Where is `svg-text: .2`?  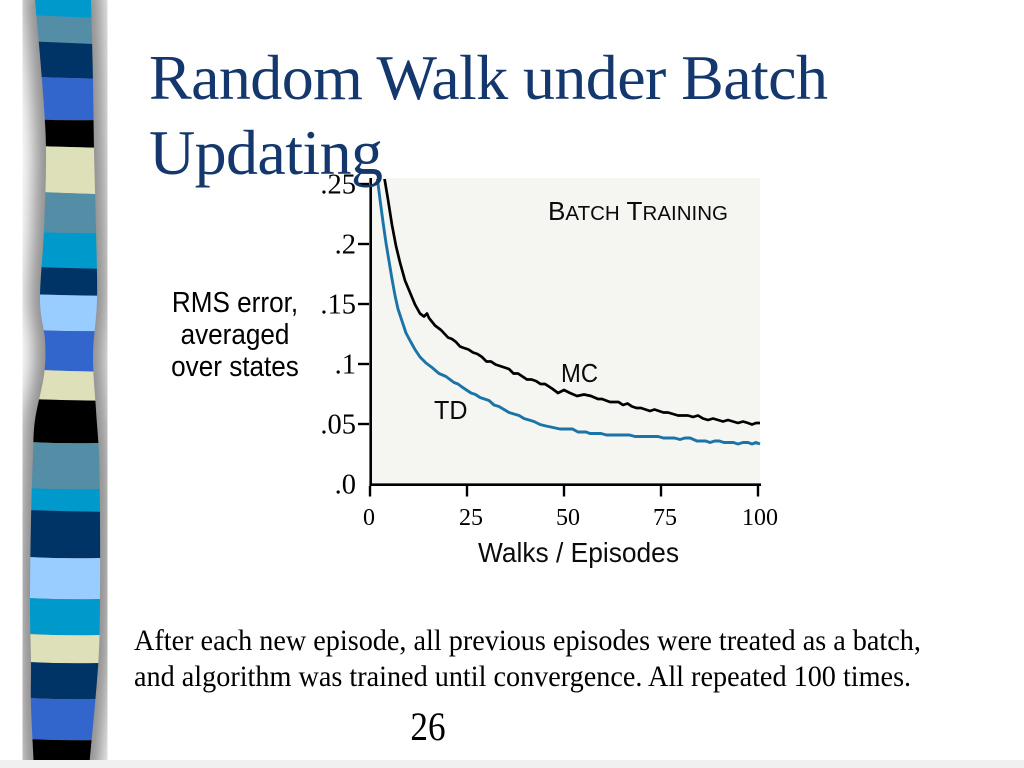
svg-text: .2 is located at coordinates (345, 245).